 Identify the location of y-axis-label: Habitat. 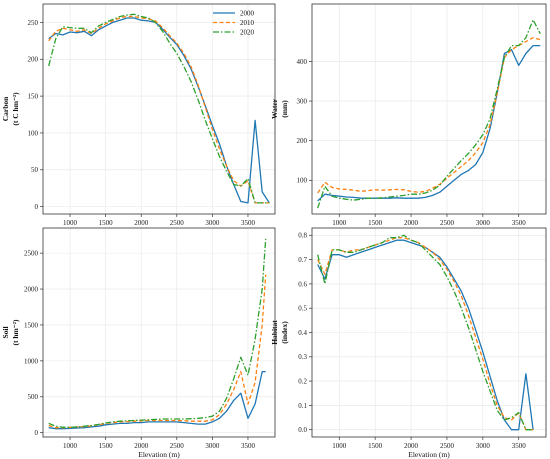
(274, 332).